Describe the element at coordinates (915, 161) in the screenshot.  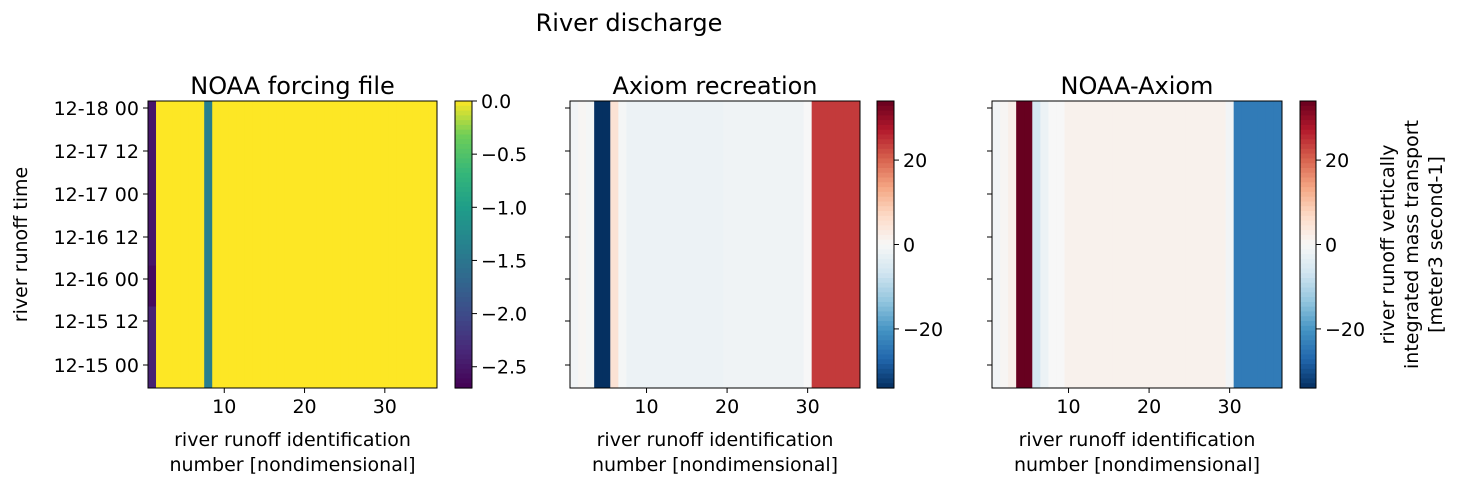
I see `colorbar-tick-label: 20` at that location.